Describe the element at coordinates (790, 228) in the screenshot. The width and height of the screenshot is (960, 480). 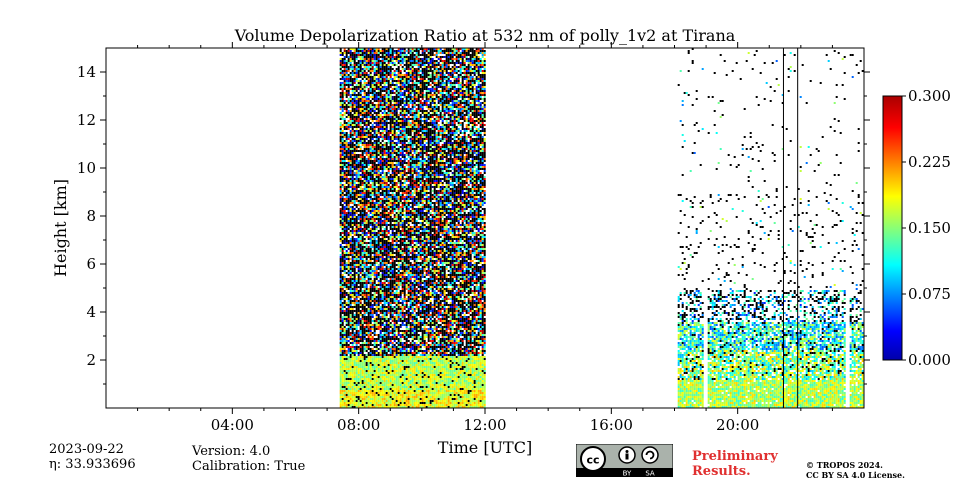
I see `vertical-lines` at that location.